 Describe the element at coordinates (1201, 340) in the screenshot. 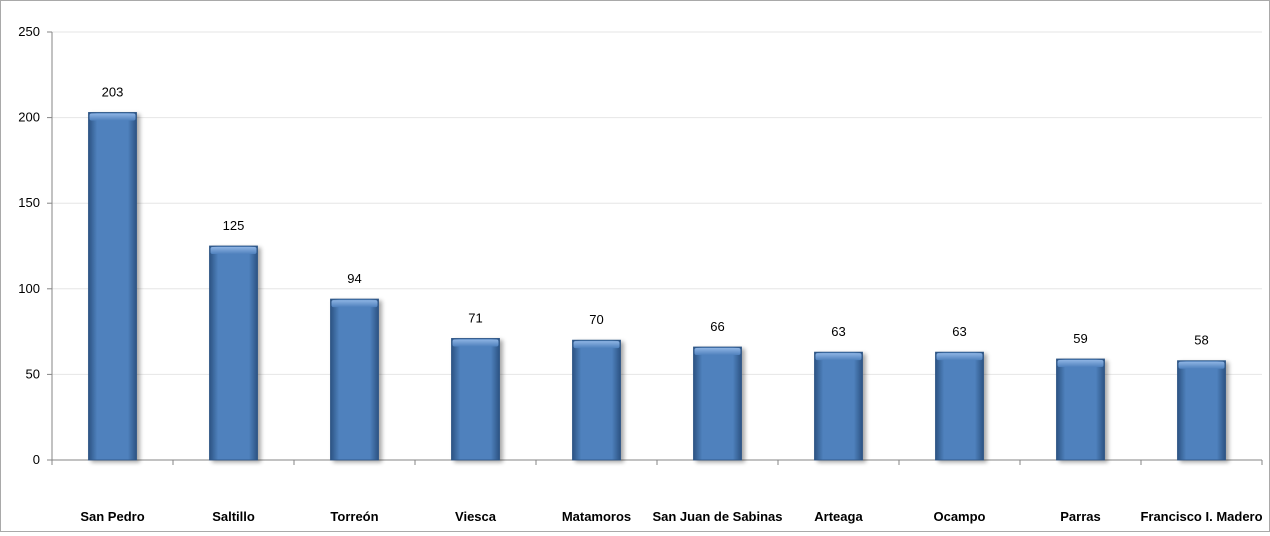

I see `data-label: 58` at that location.